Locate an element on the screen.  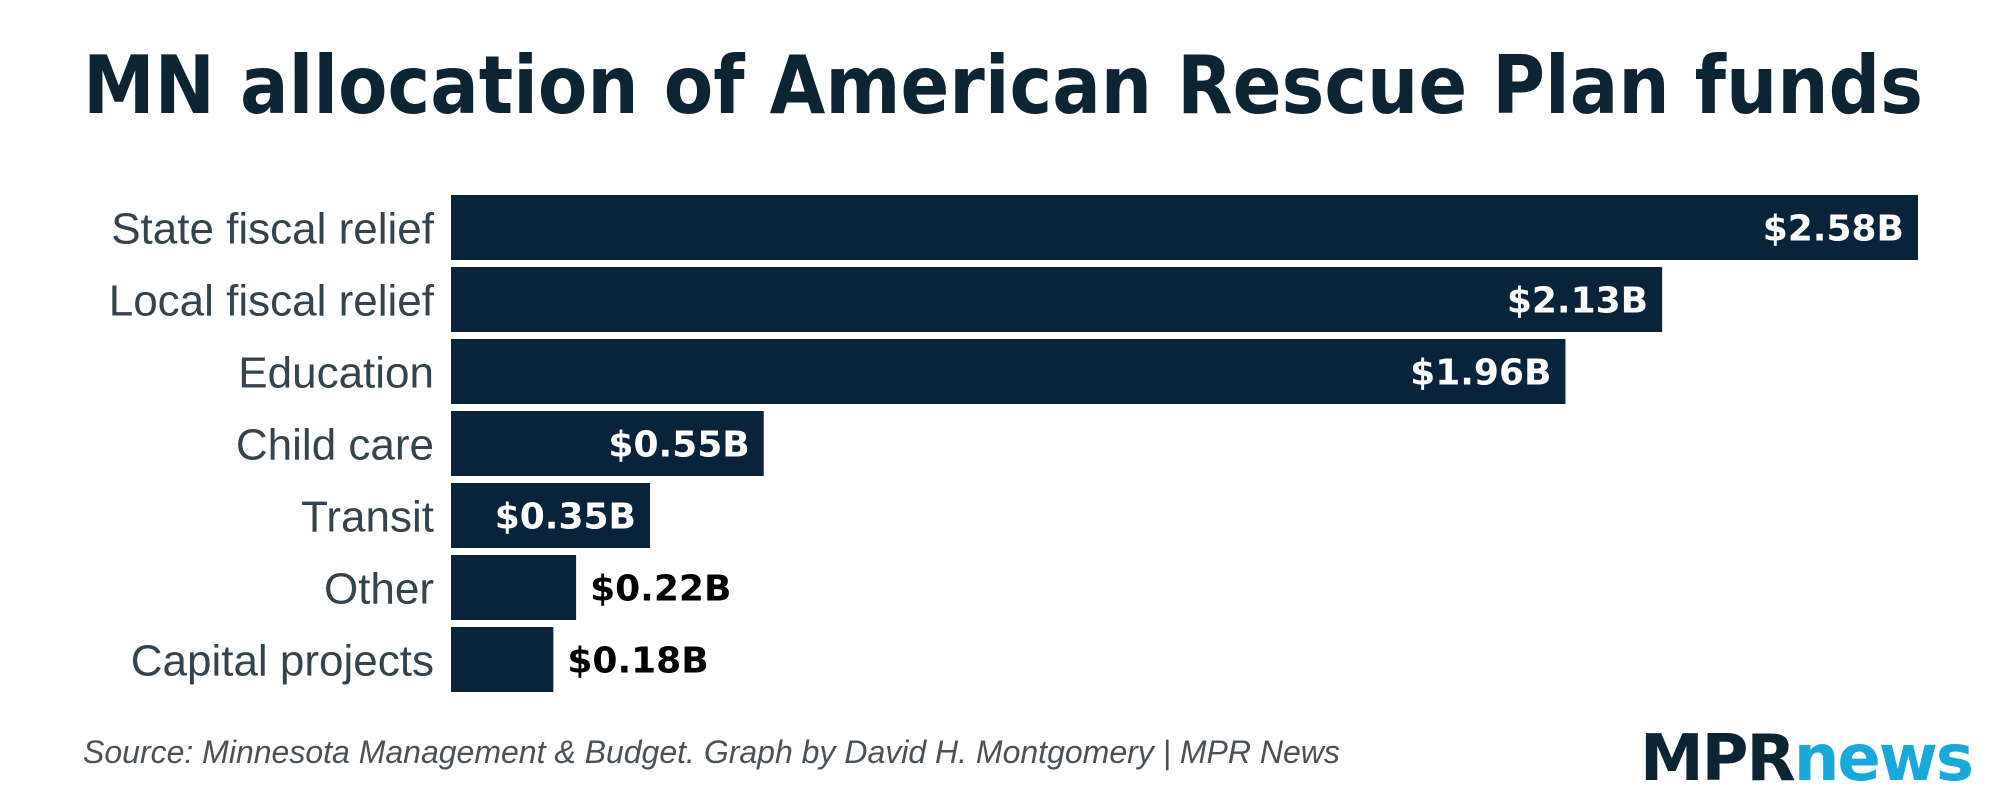
bar-value-label: $0.18B is located at coordinates (637, 660).